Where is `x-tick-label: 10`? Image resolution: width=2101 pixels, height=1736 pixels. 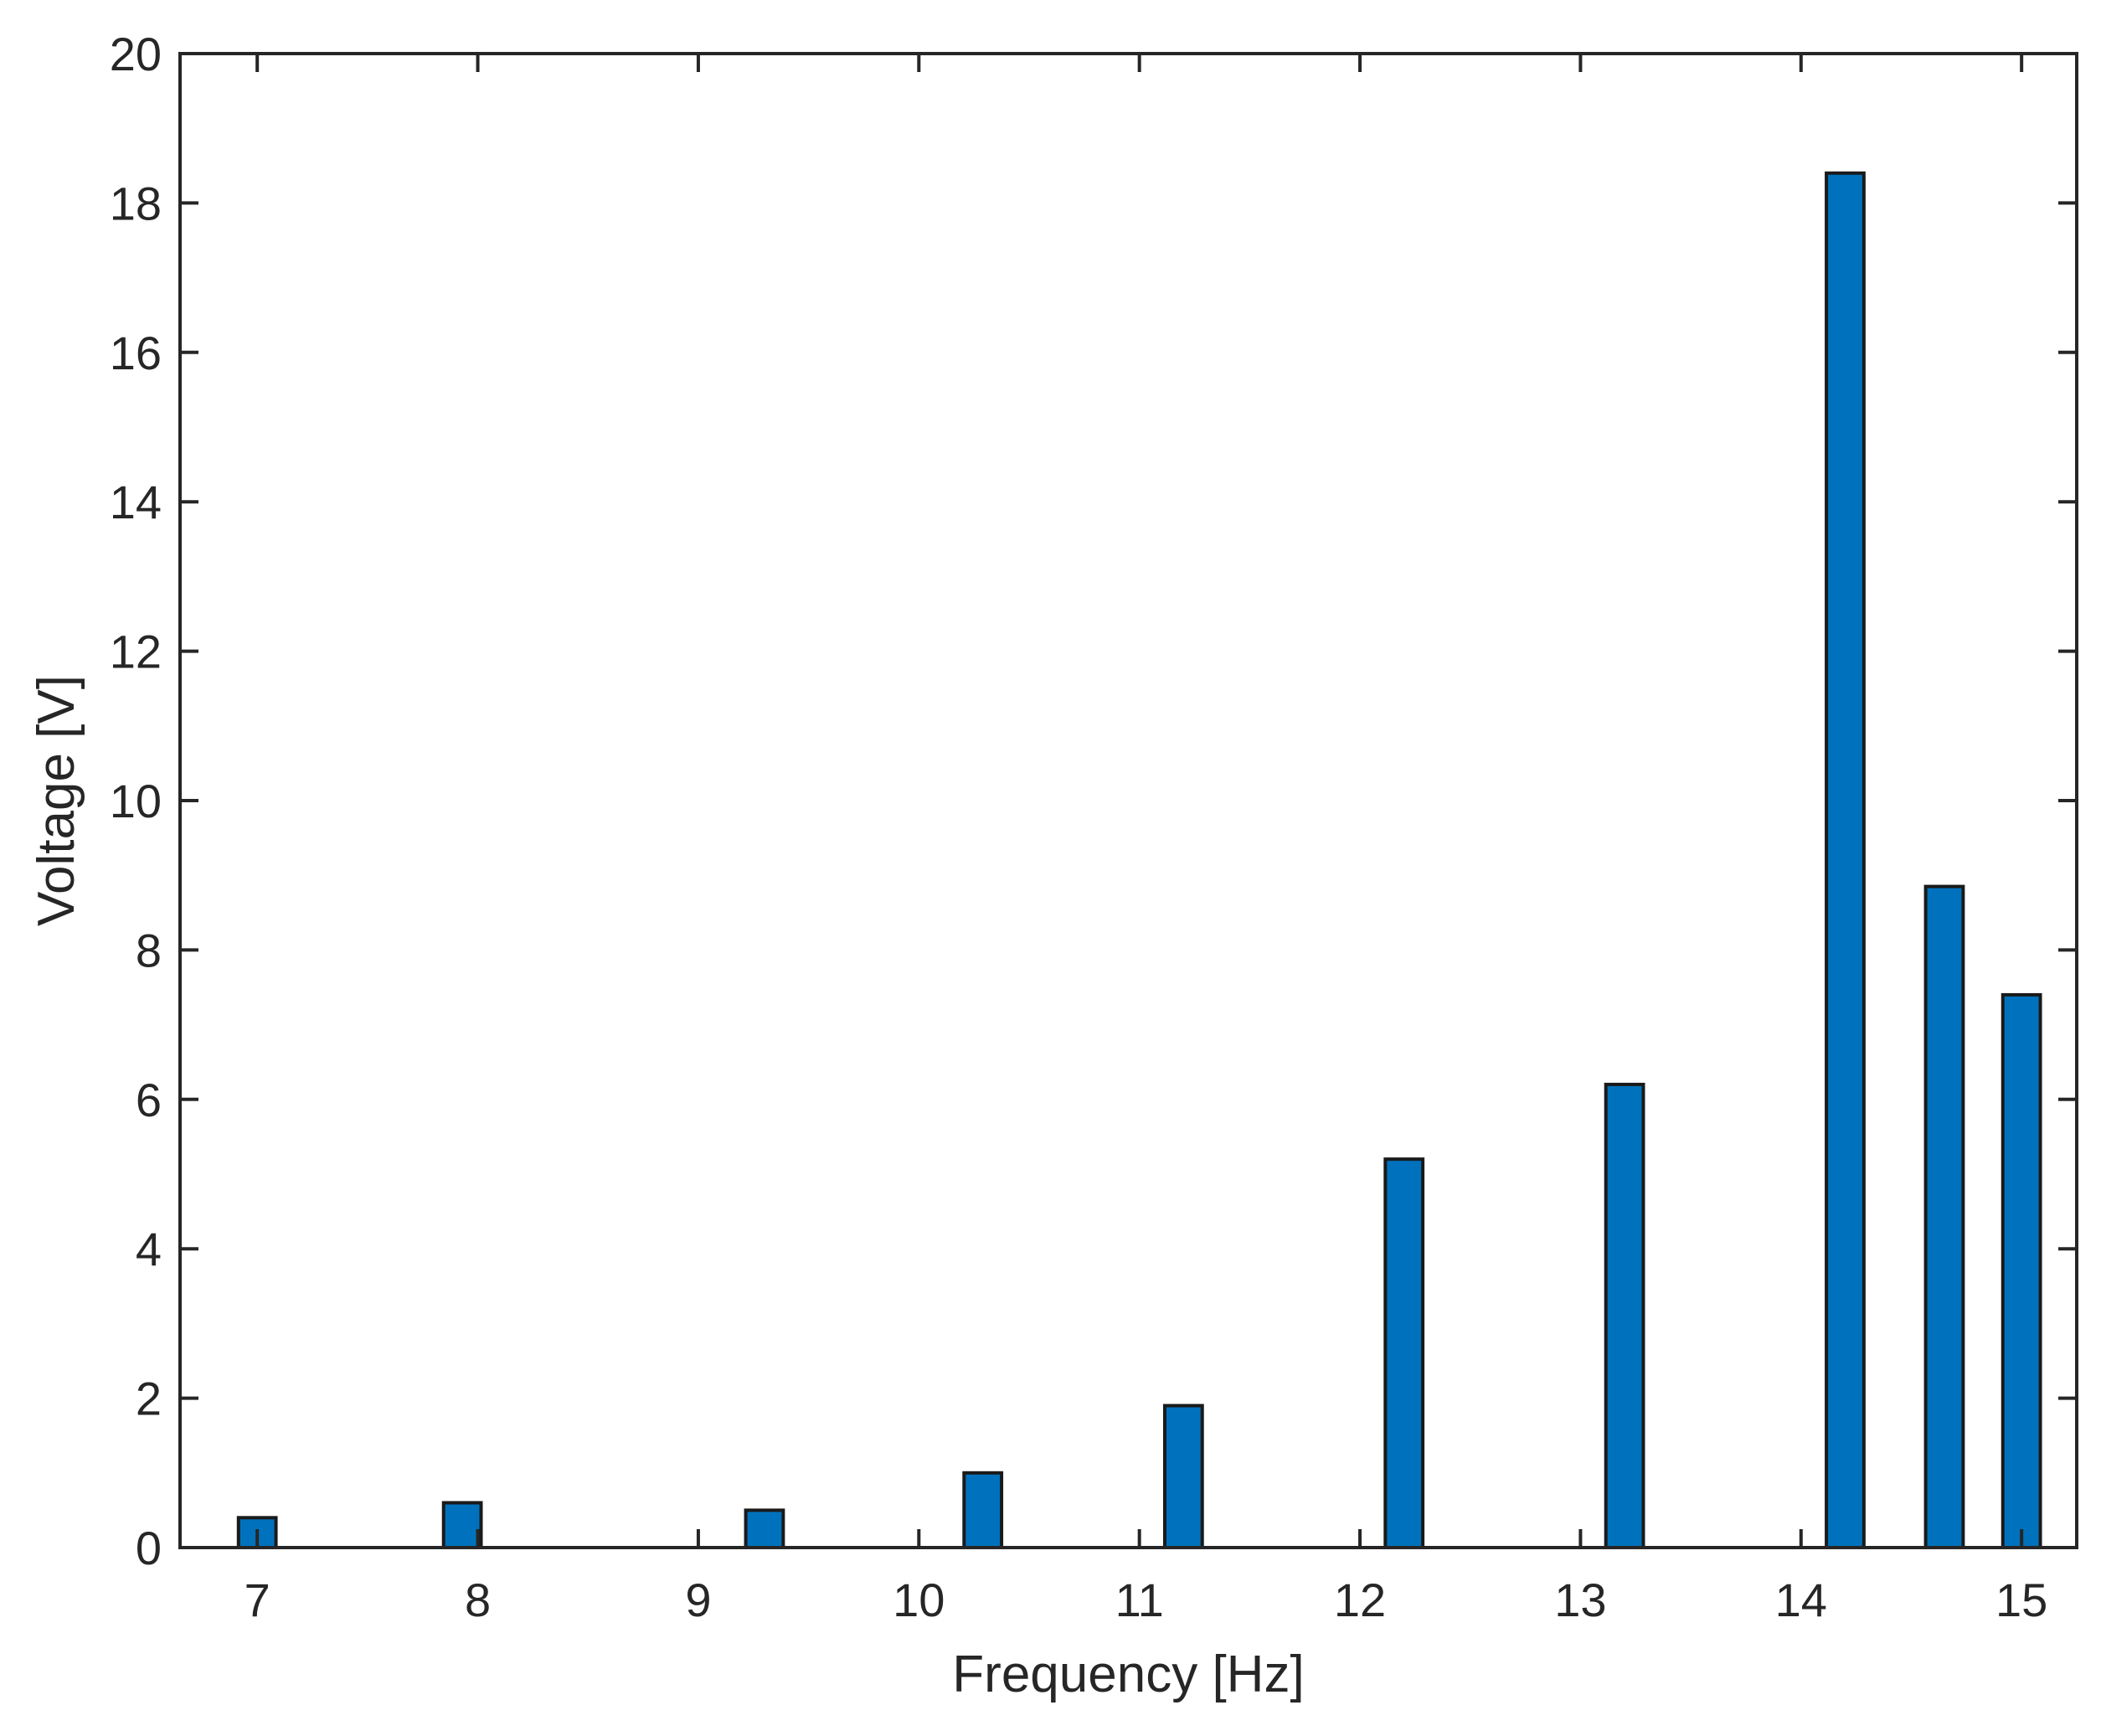
x-tick-label: 10 is located at coordinates (919, 1600).